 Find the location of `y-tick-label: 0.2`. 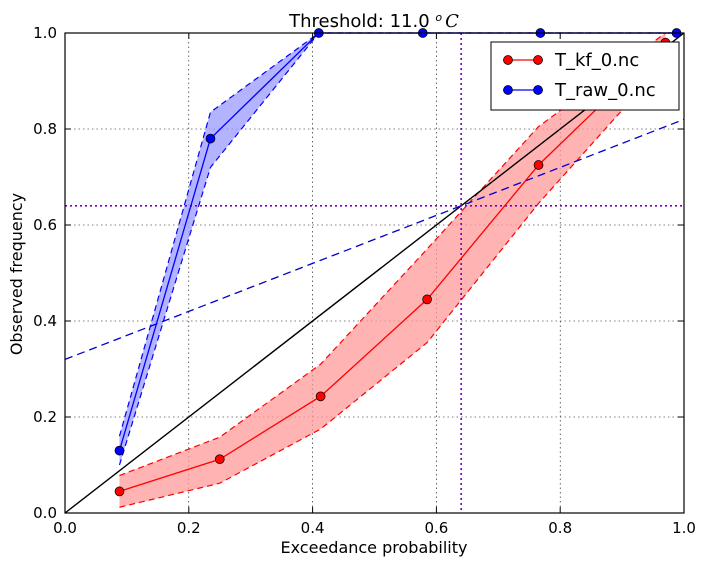

y-tick-label: 0.2 is located at coordinates (45, 417).